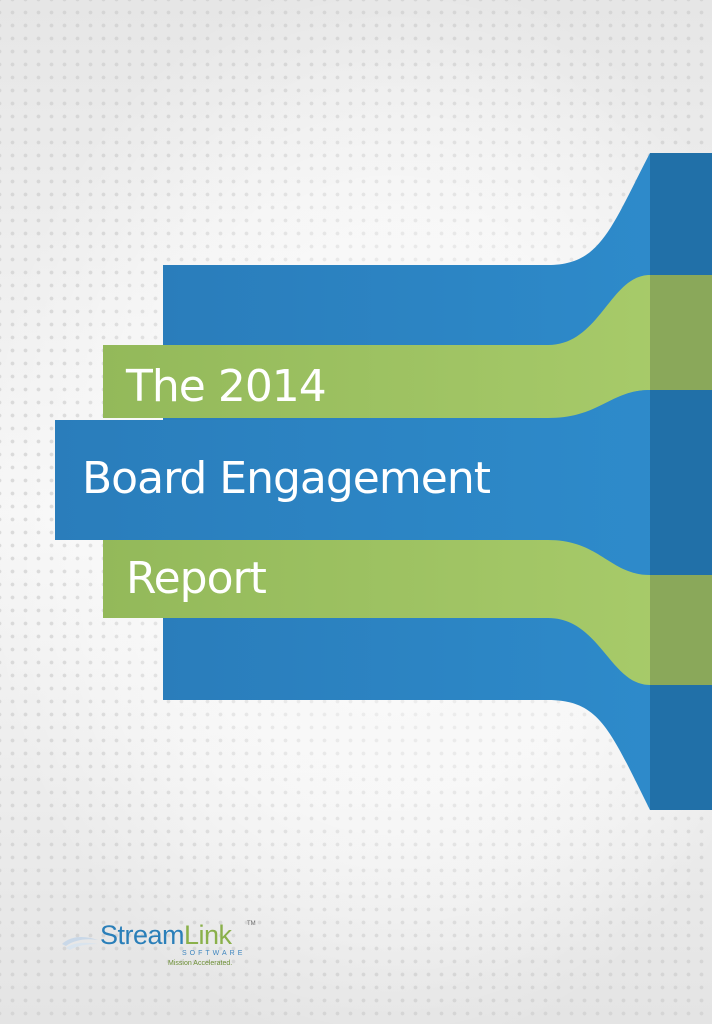  What do you see at coordinates (681, 482) in the screenshot?
I see `ribbon-fold-shade-blue-middle` at bounding box center [681, 482].